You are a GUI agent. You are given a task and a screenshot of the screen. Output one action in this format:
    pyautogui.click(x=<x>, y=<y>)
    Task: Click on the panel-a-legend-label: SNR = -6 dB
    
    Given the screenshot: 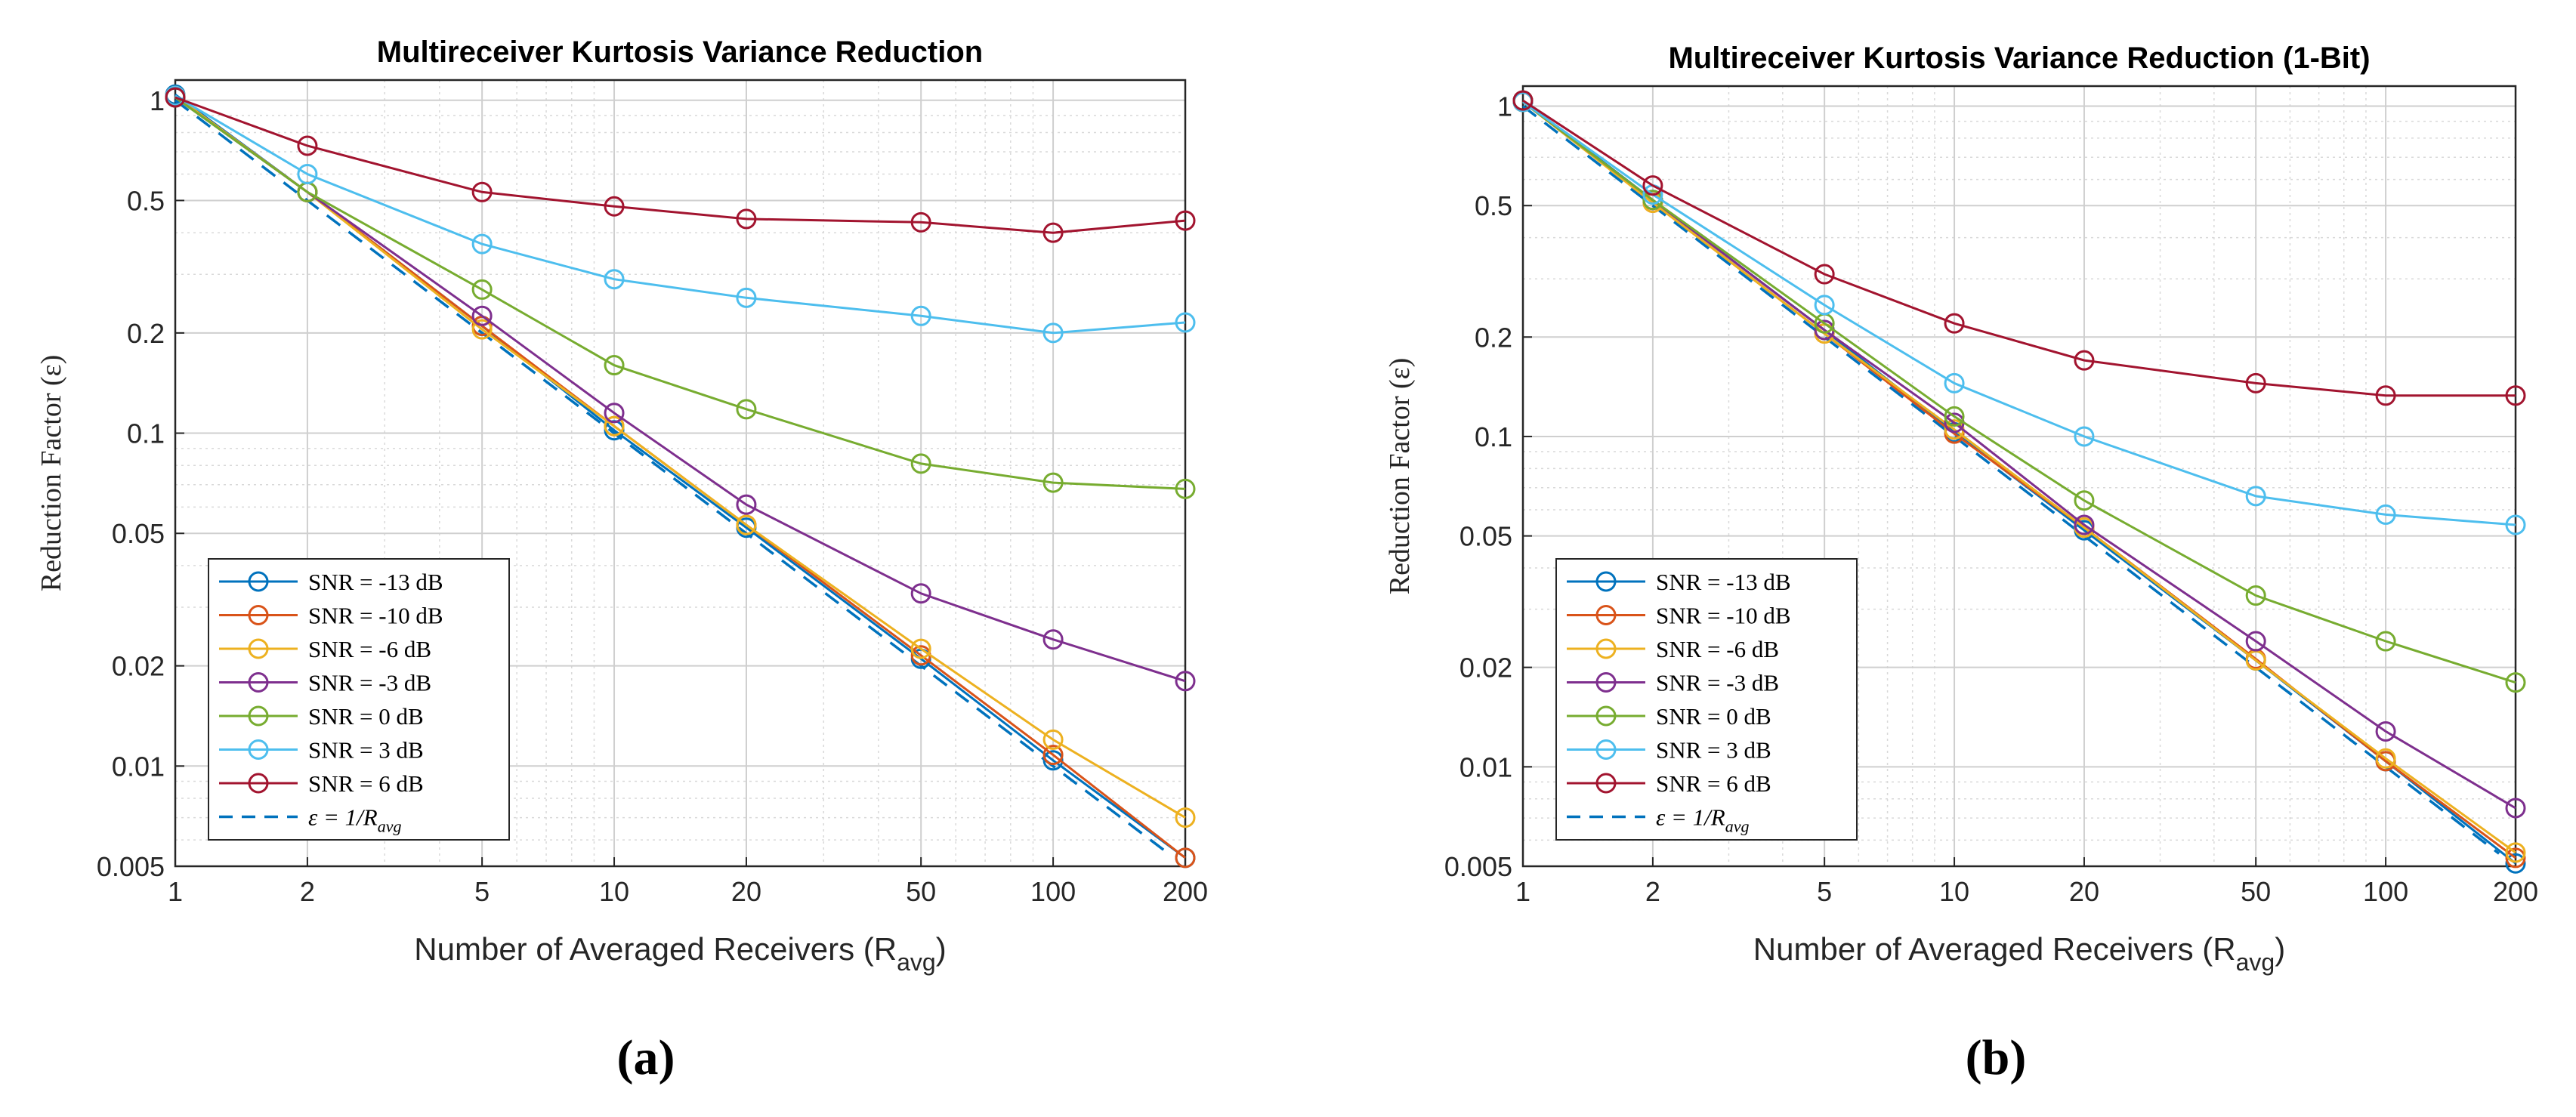 What is the action you would take?
    pyautogui.click(x=369, y=649)
    